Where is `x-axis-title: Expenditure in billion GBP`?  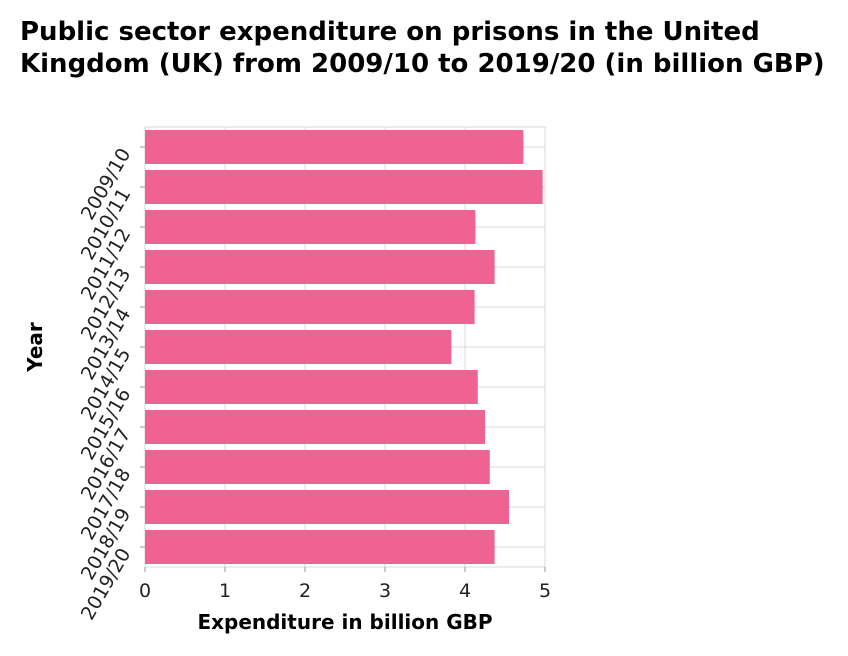
x-axis-title: Expenditure in billion GBP is located at coordinates (344, 622).